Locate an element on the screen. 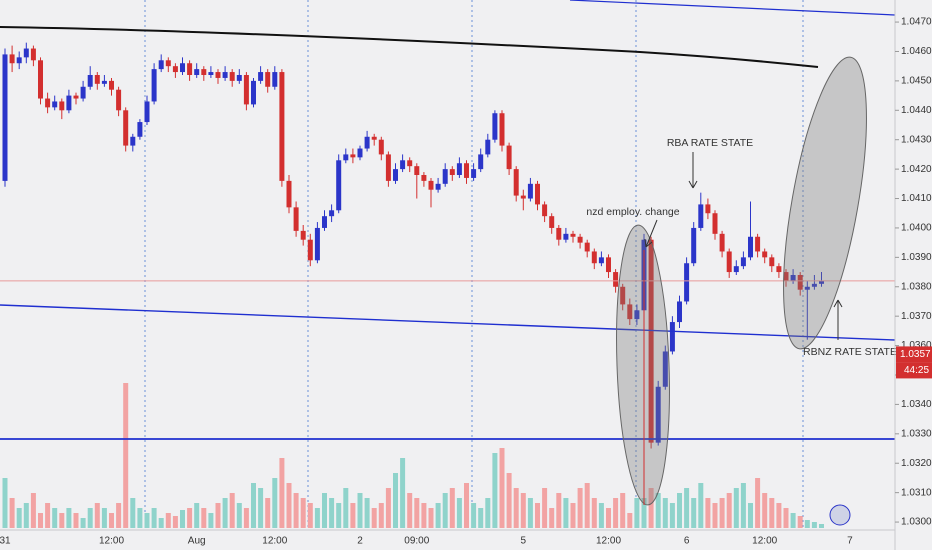 The height and width of the screenshot is (550, 932). logo is located at coordinates (840, 515).